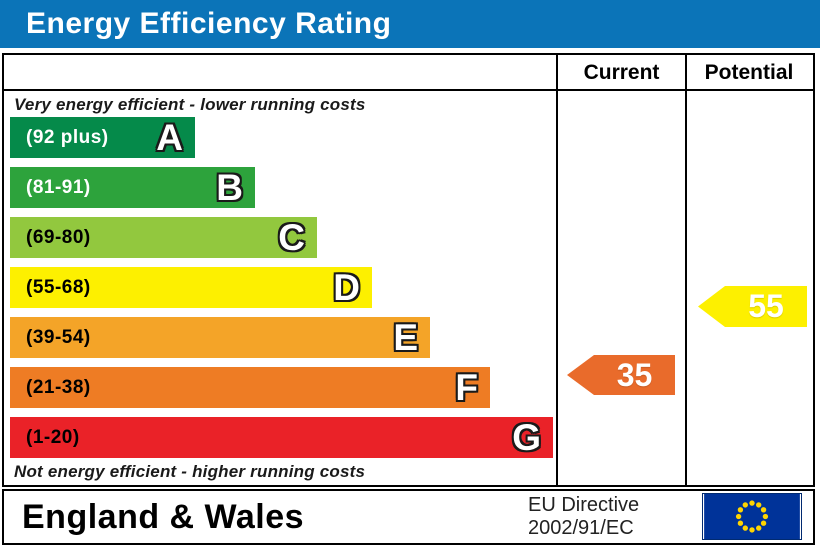  I want to click on band-G: (1-20) G, so click(281, 437).